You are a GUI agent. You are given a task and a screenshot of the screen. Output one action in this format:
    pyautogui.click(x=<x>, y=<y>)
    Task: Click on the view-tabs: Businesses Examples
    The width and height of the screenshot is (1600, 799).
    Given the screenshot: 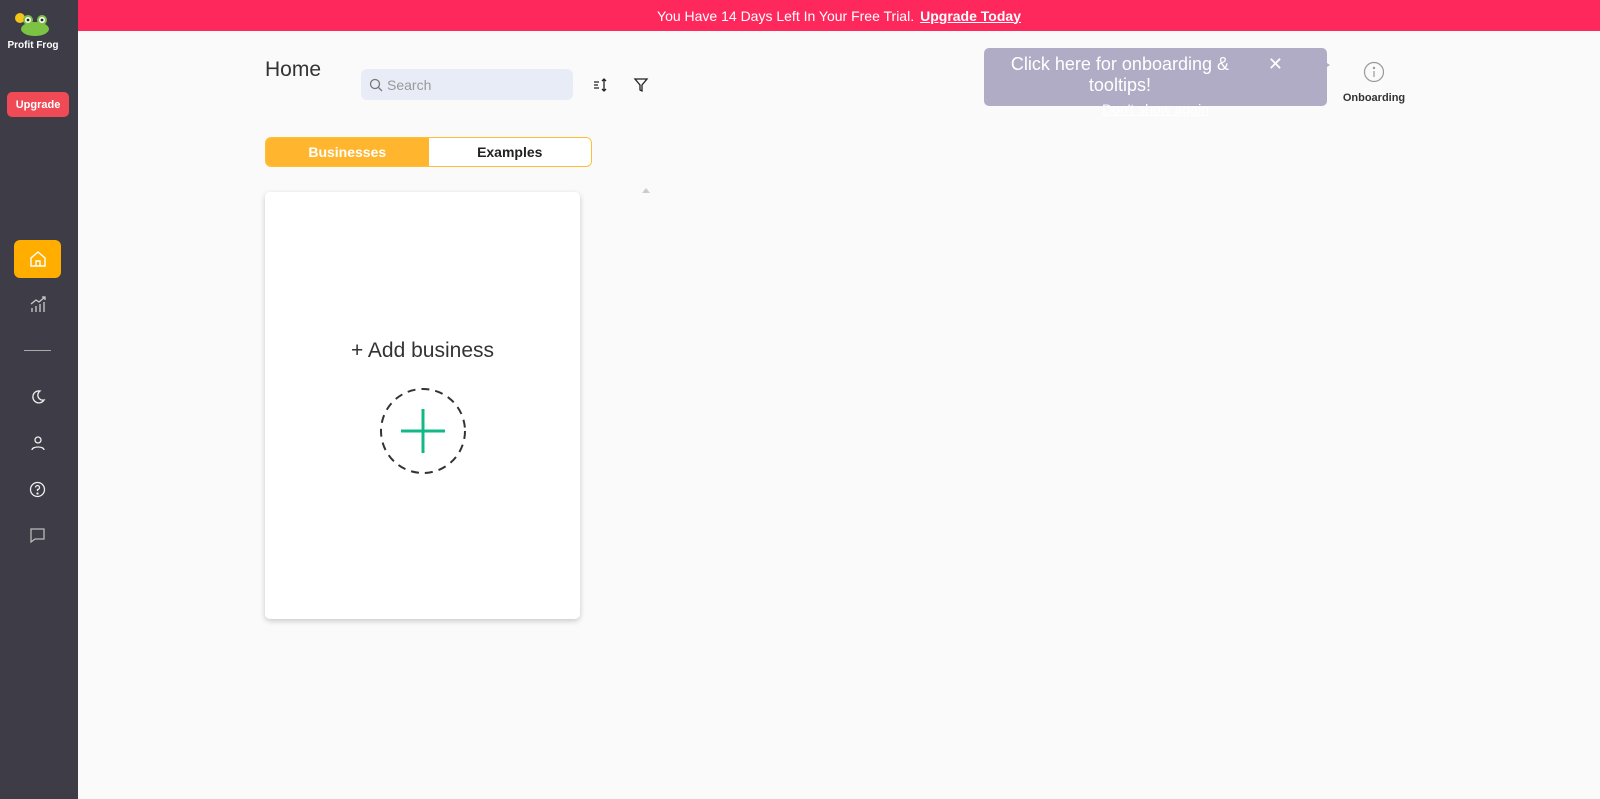 What is the action you would take?
    pyautogui.click(x=428, y=152)
    